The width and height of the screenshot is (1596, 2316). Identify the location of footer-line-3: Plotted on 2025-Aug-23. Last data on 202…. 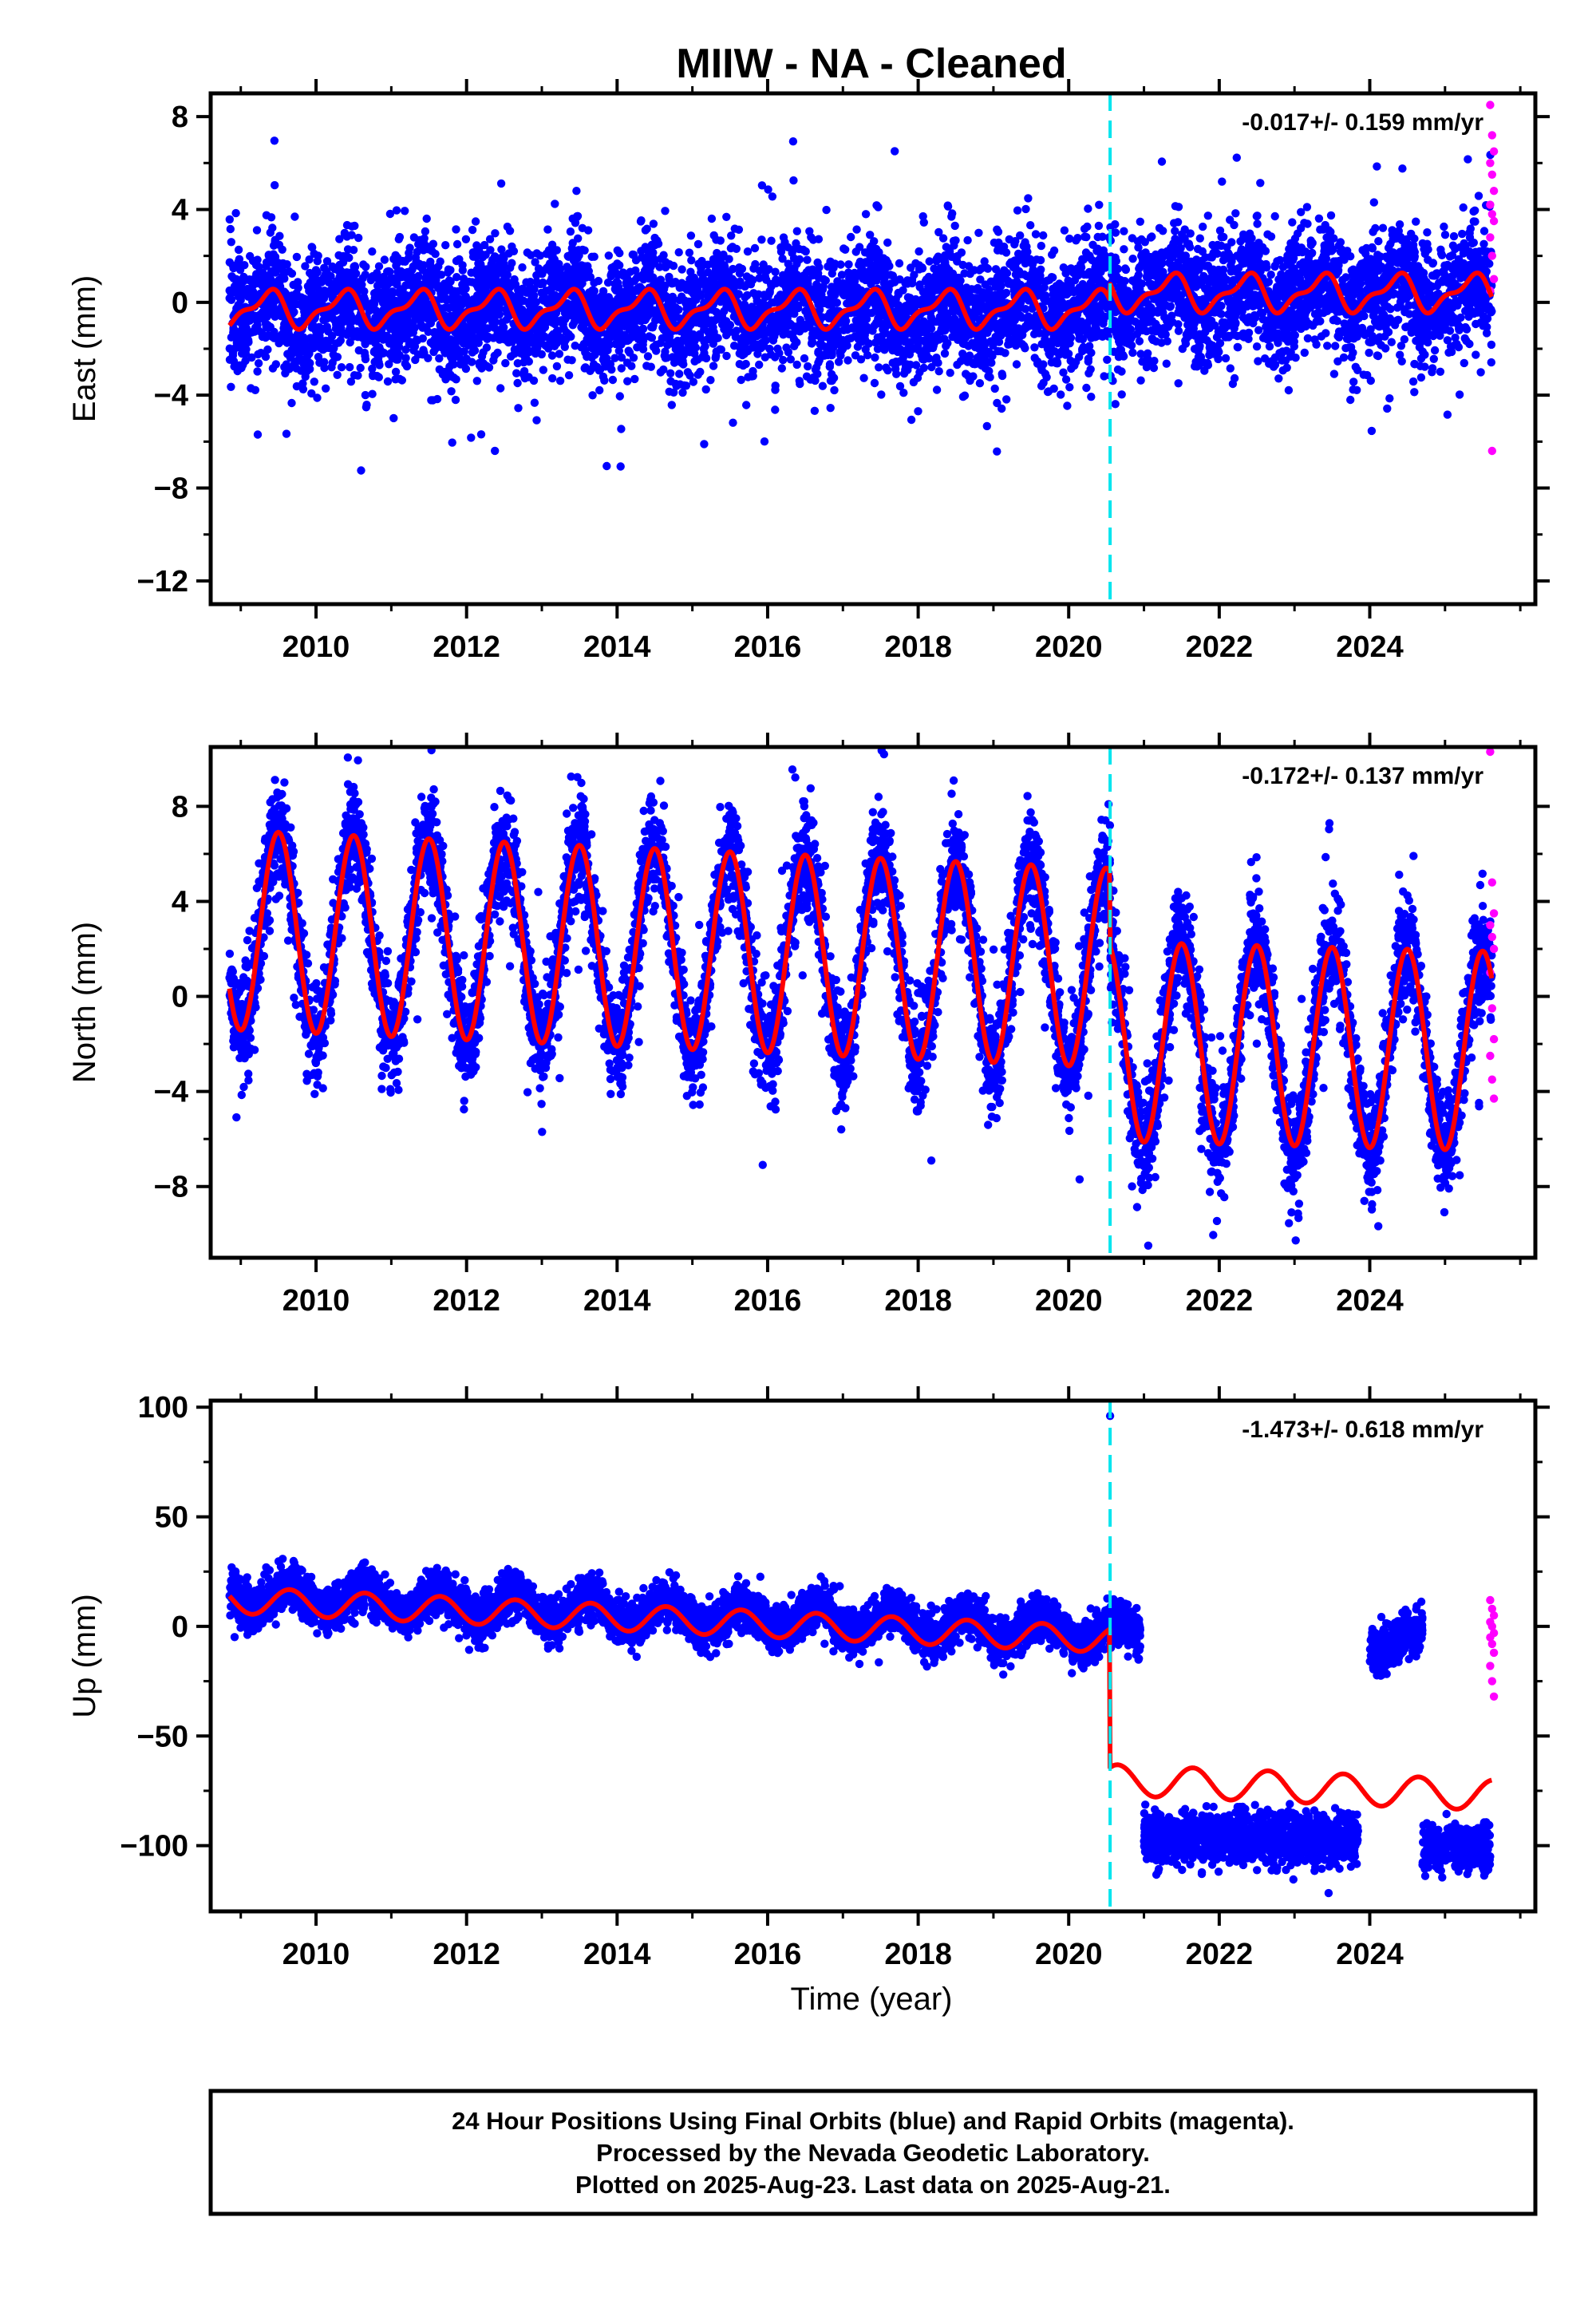
(873, 2185).